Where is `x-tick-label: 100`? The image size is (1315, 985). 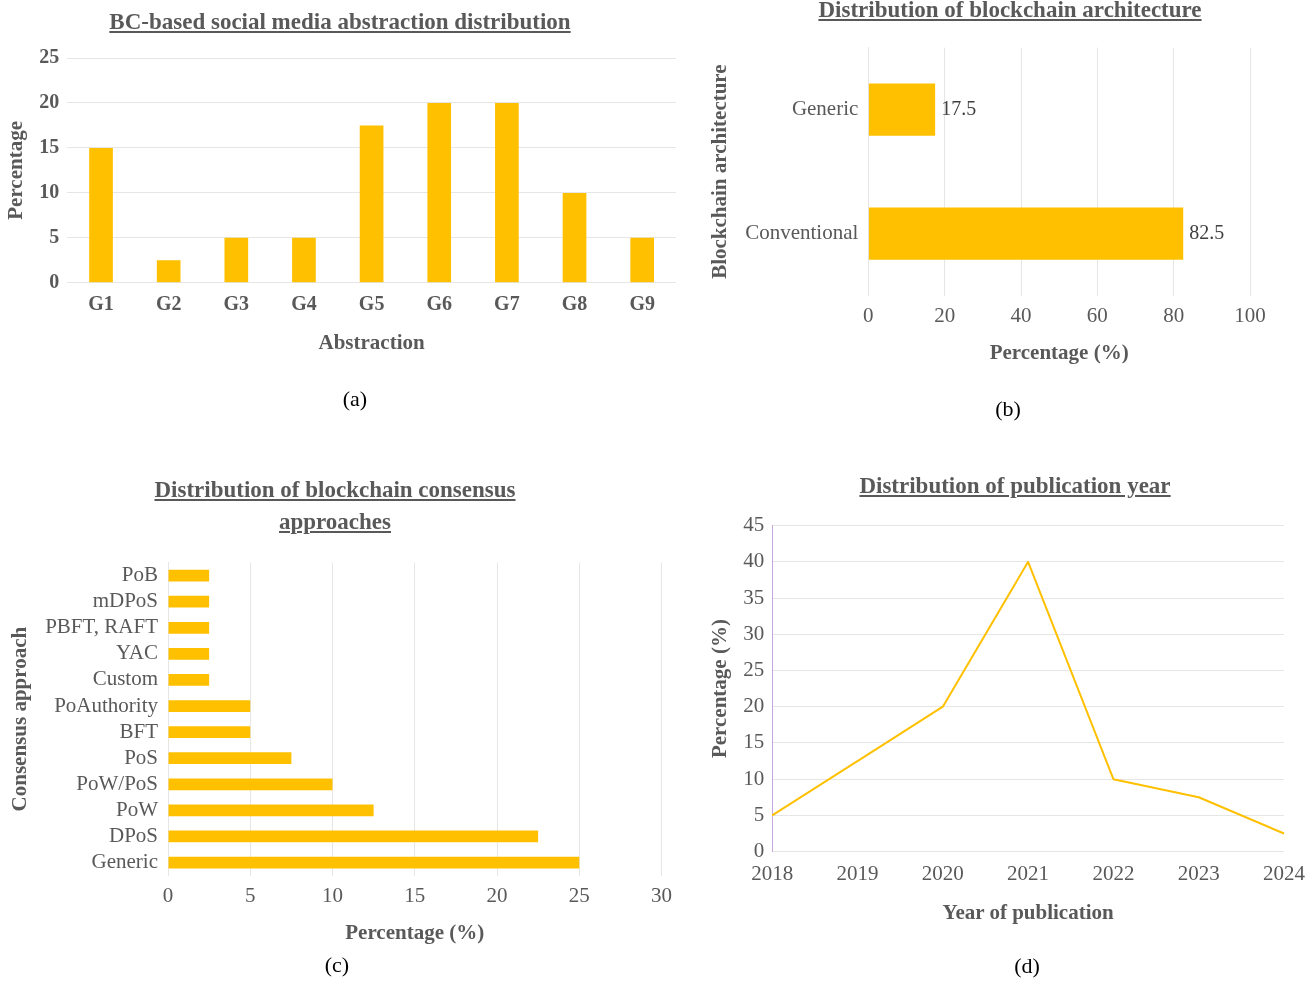 x-tick-label: 100 is located at coordinates (1250, 314).